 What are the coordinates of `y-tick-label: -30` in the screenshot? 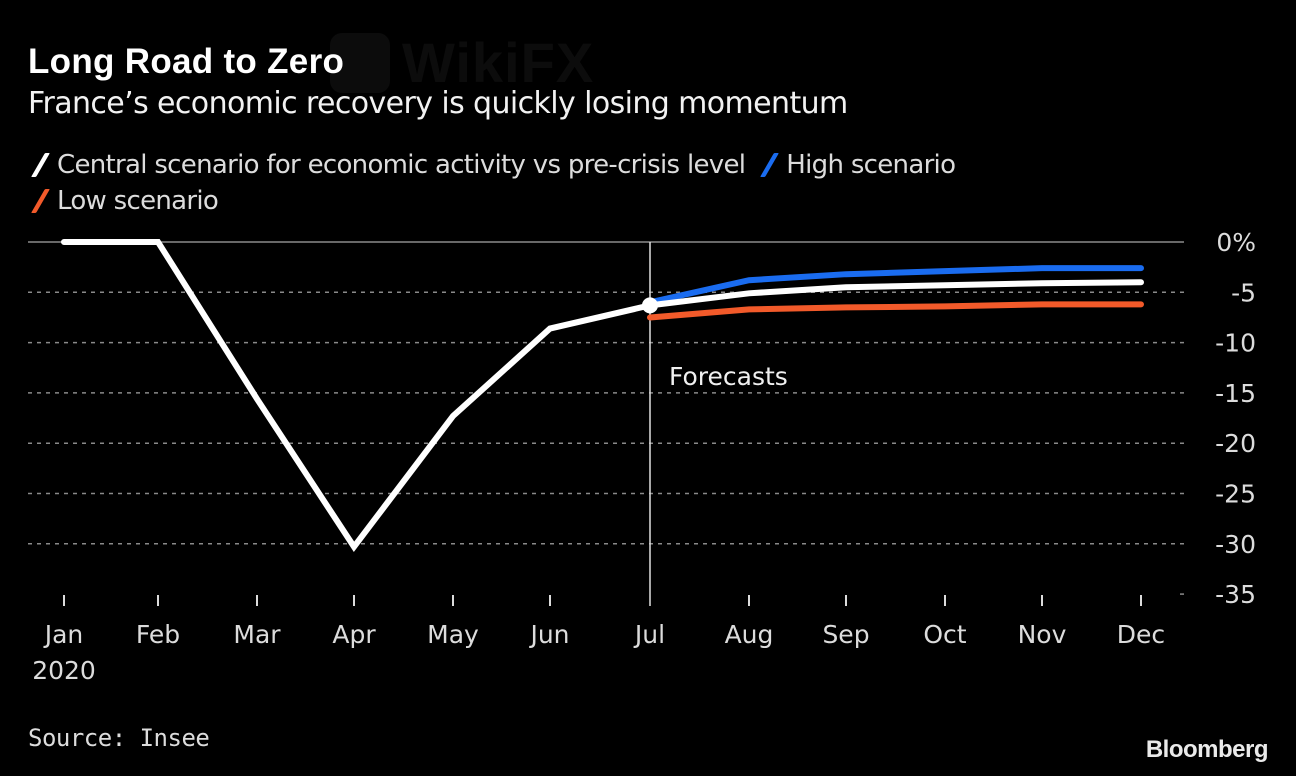 It's located at (1235, 544).